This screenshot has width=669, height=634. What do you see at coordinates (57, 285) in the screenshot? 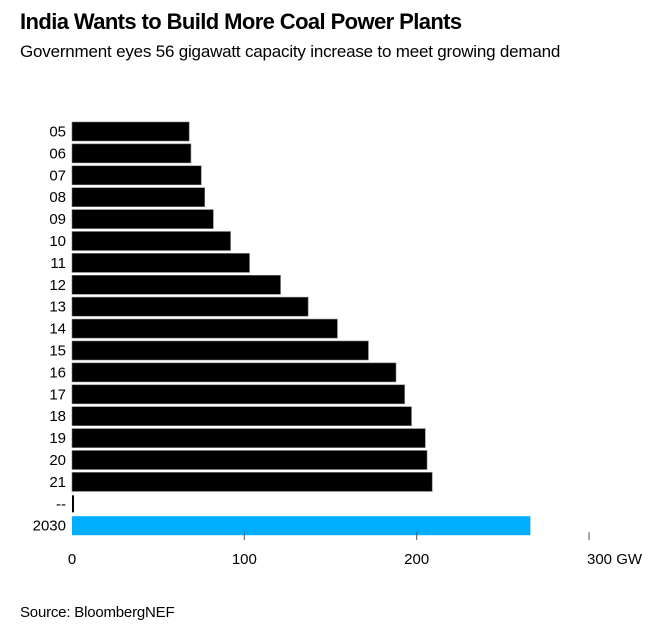
I see `category-label: 12` at bounding box center [57, 285].